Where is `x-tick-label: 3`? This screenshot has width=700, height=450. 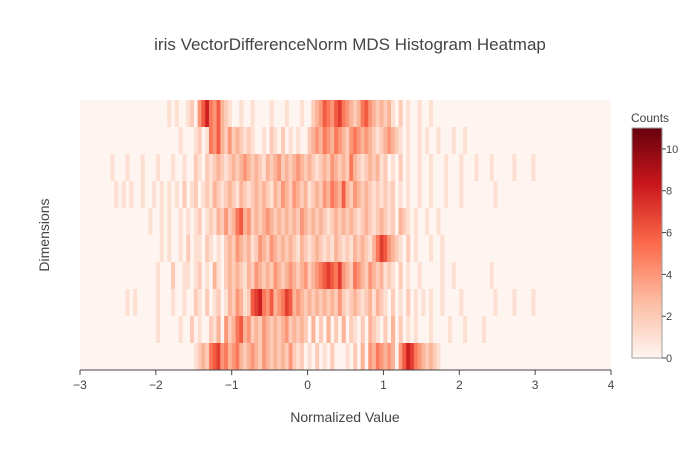 x-tick-label: 3 is located at coordinates (535, 385).